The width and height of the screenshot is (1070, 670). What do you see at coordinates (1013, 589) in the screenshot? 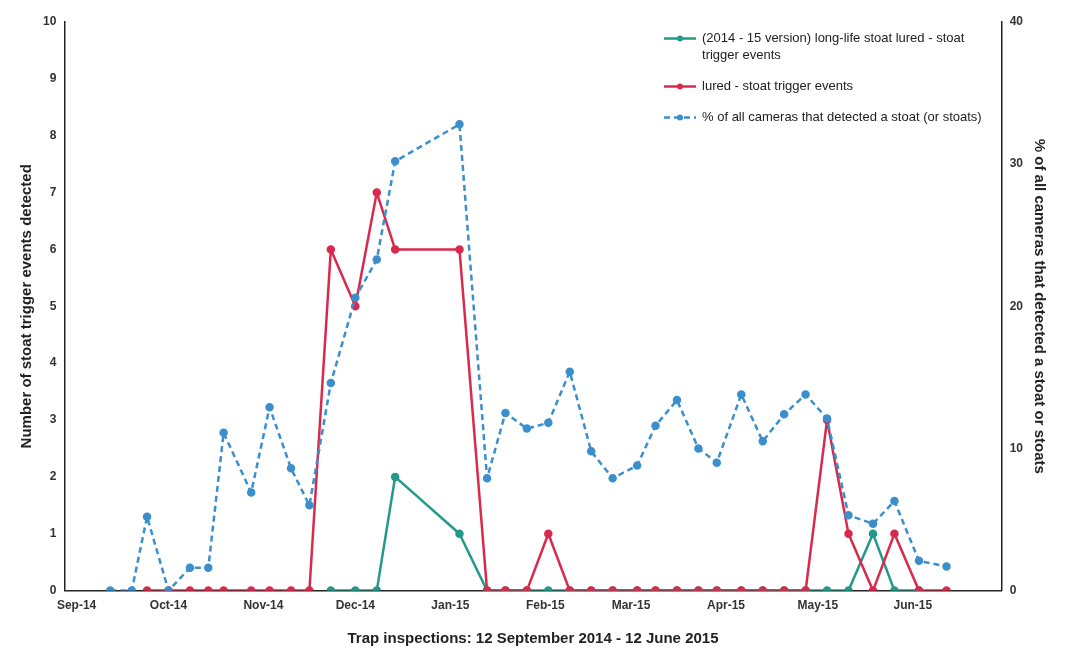
I see `y2-tick-label: 0` at bounding box center [1013, 589].